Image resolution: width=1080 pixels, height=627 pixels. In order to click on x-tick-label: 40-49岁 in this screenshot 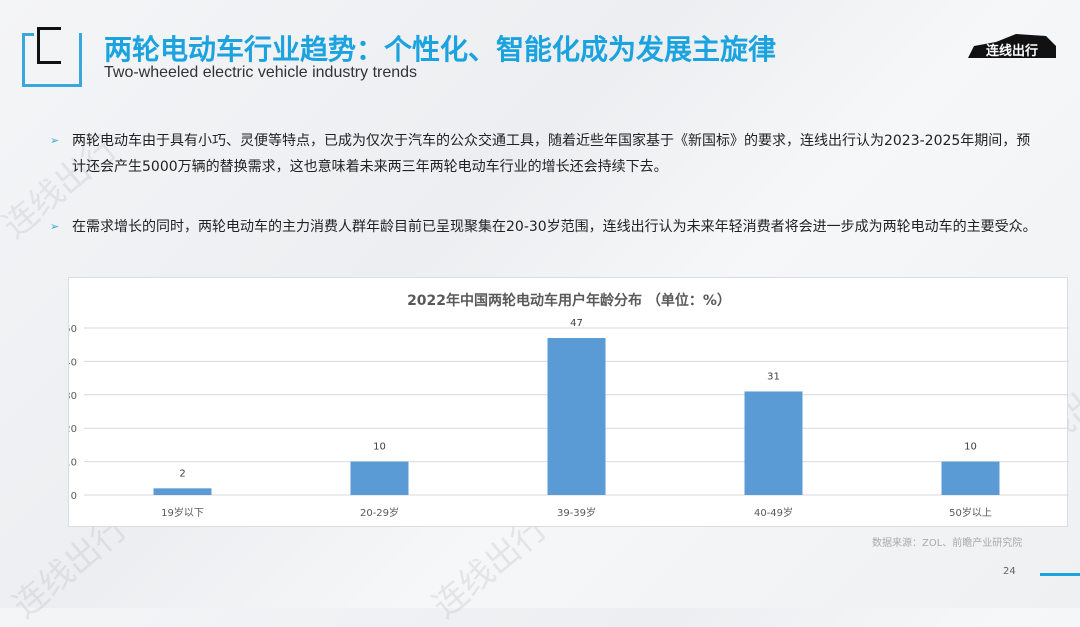, I will do `click(773, 512)`.